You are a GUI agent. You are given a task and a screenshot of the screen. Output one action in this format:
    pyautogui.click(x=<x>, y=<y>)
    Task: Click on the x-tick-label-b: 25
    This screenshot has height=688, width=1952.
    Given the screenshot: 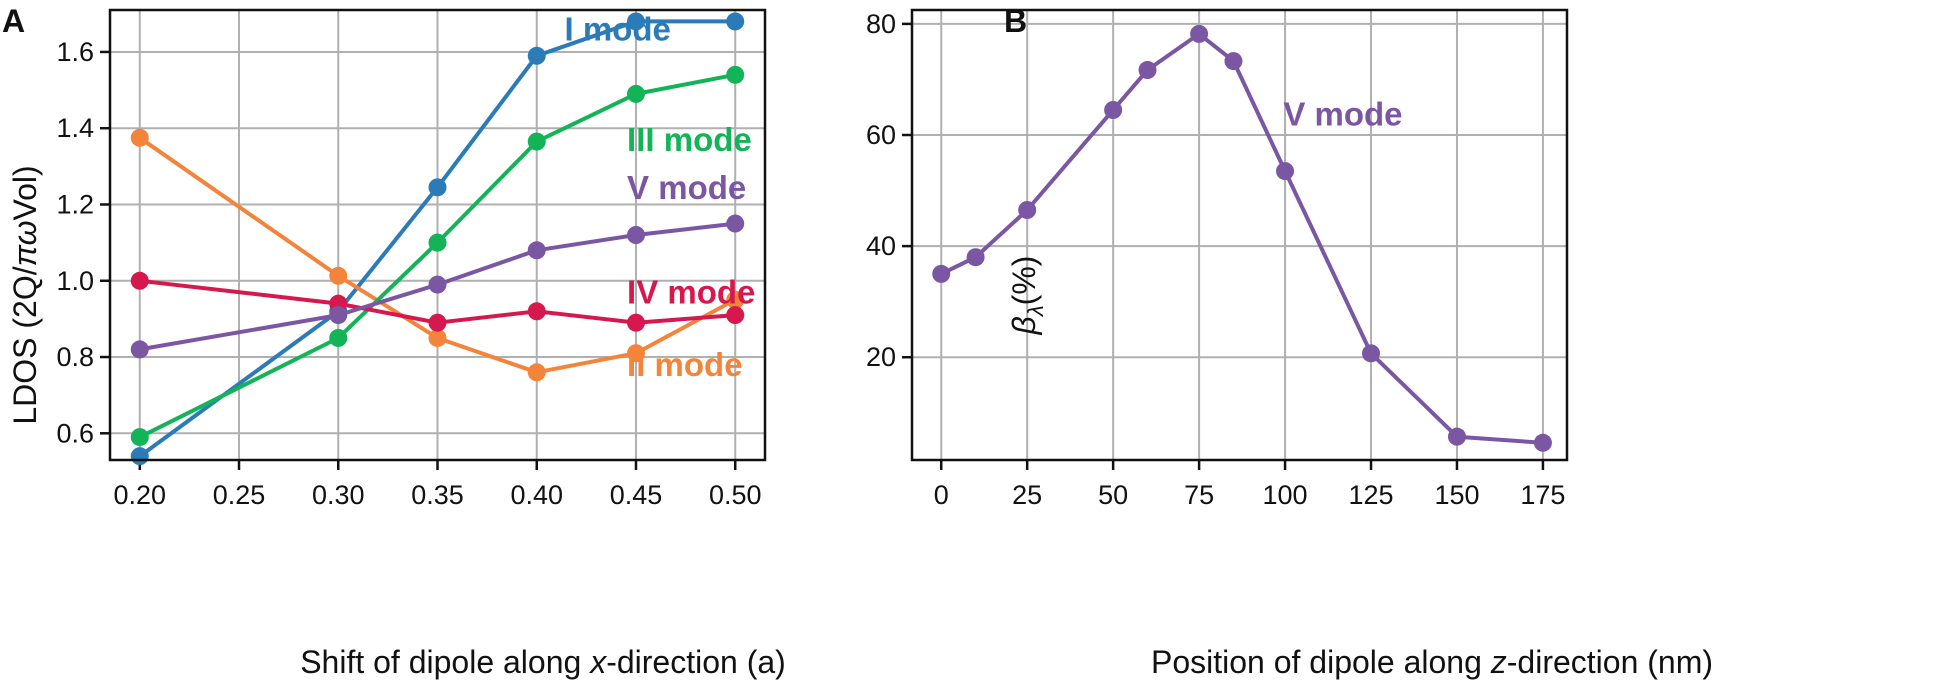 What is the action you would take?
    pyautogui.click(x=1027, y=495)
    